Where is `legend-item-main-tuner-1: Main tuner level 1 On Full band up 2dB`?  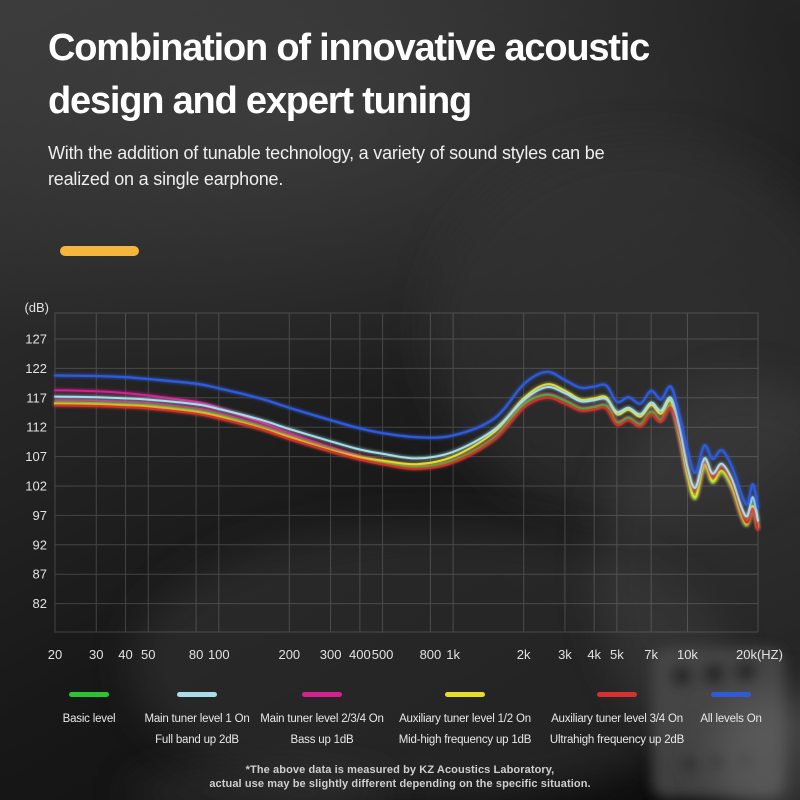 legend-item-main-tuner-1: Main tuner level 1 On Full band up 2dB is located at coordinates (197, 719).